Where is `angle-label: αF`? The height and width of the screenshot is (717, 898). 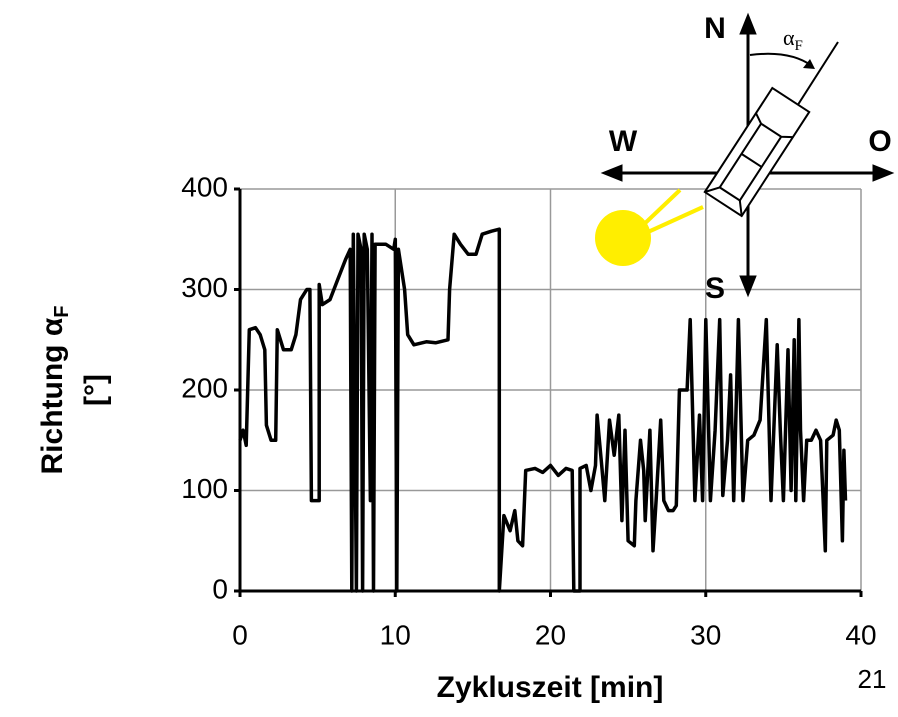
angle-label: αF is located at coordinates (793, 39).